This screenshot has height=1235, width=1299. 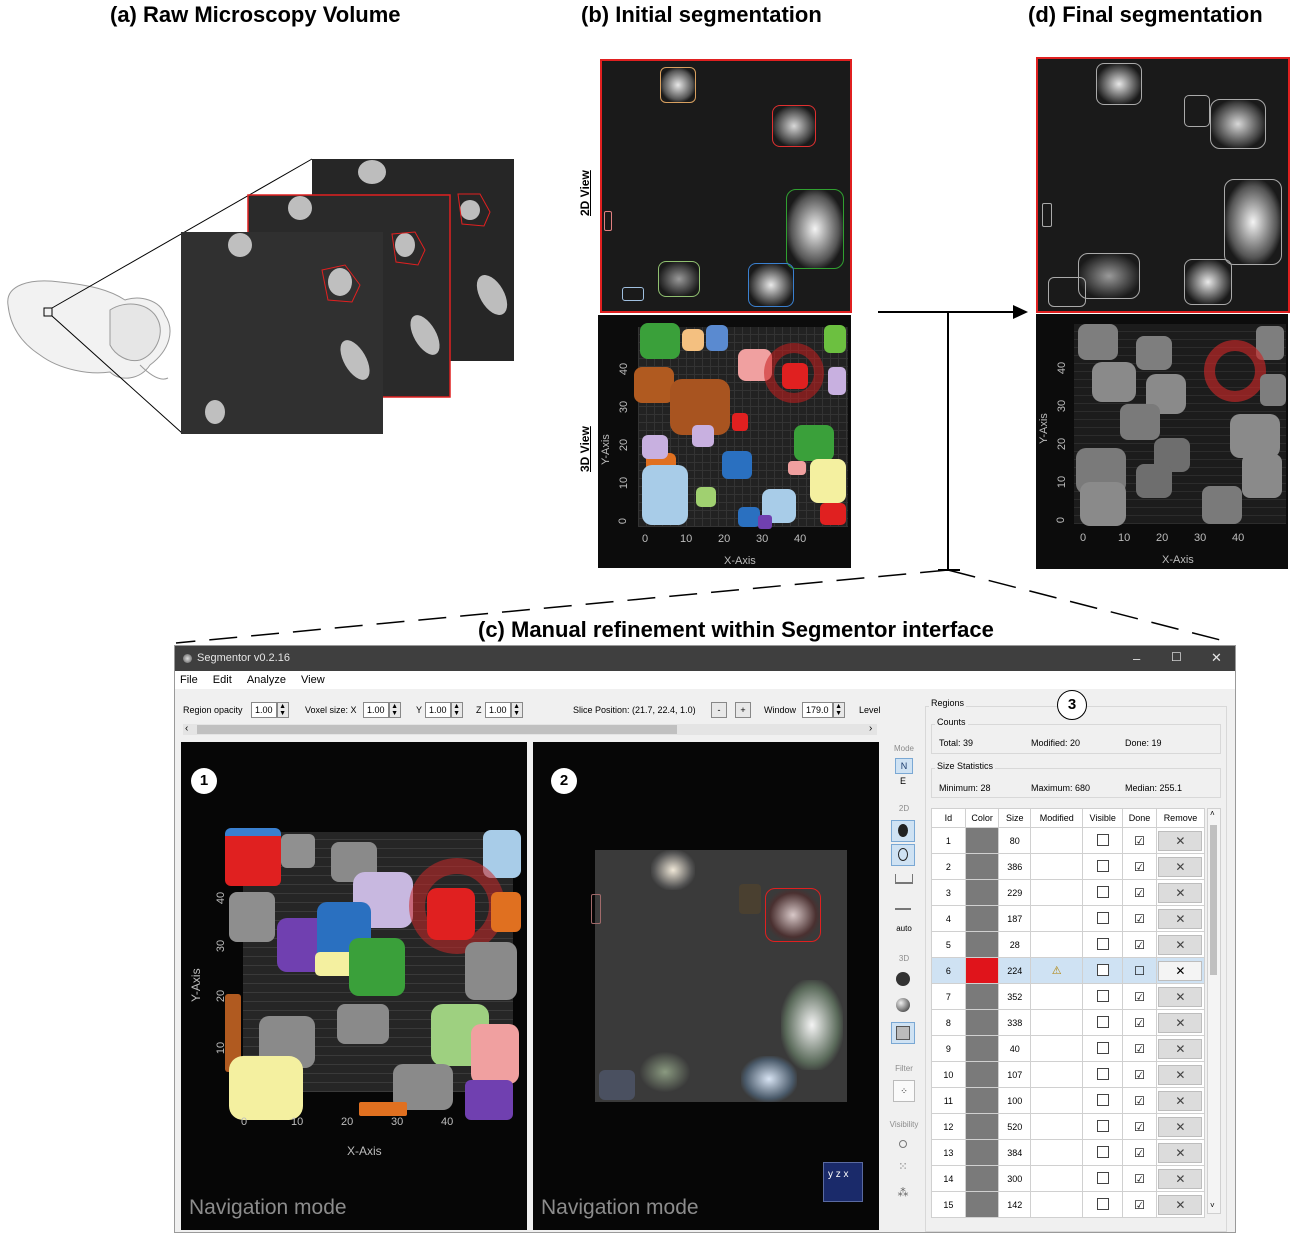 I want to click on maximize-button: ☐, so click(x=1176, y=657).